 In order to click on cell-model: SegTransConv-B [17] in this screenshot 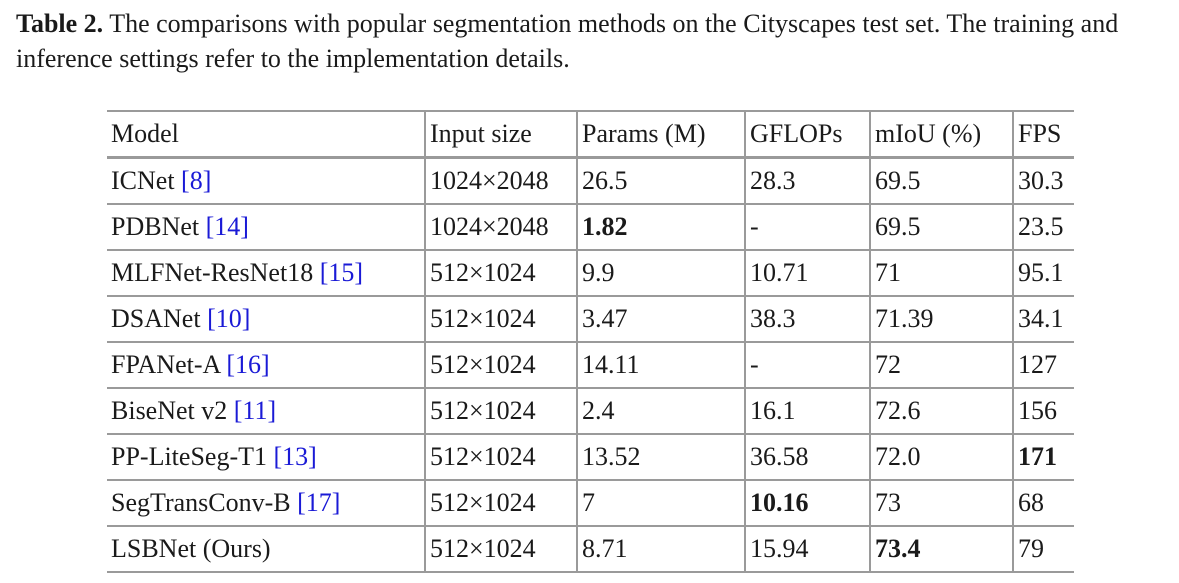, I will do `click(266, 503)`.